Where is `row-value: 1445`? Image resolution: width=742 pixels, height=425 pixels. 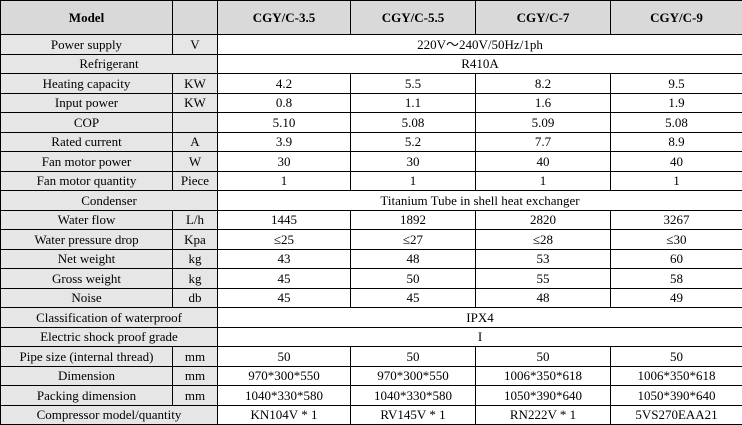 row-value: 1445 is located at coordinates (284, 220).